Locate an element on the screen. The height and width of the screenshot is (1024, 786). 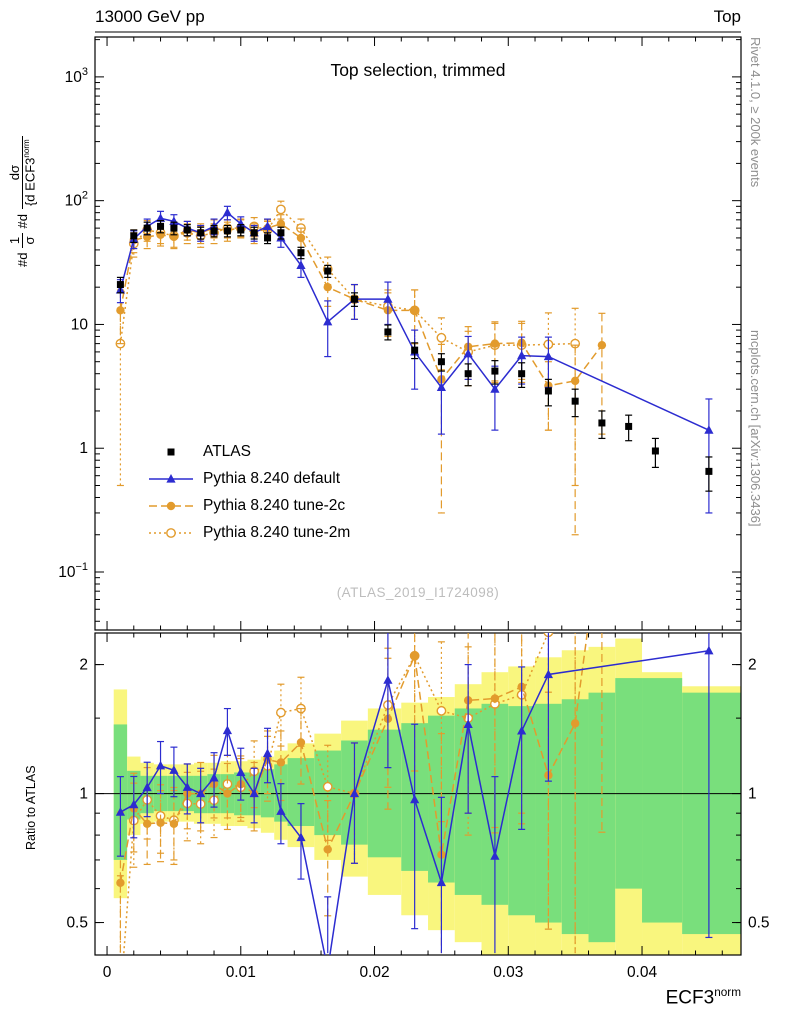
mcplots-citation-label: mcplots.cern.ch [arXiv:1306.3436] is located at coordinates (755, 428).